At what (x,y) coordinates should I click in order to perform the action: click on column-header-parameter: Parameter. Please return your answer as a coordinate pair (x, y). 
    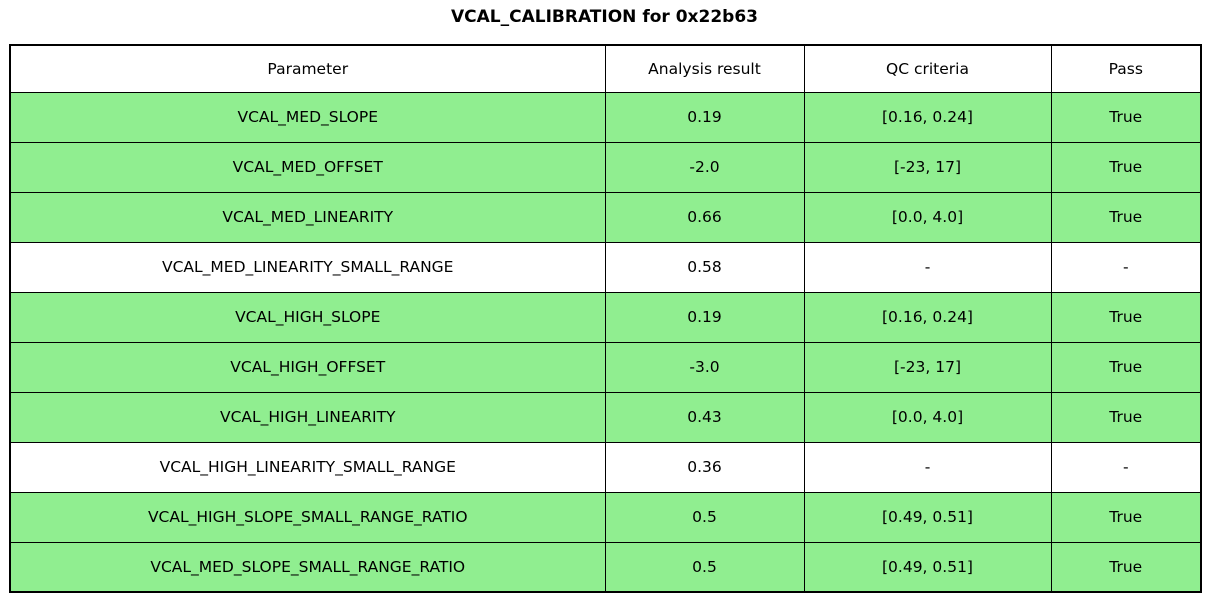
    Looking at the image, I should click on (307, 68).